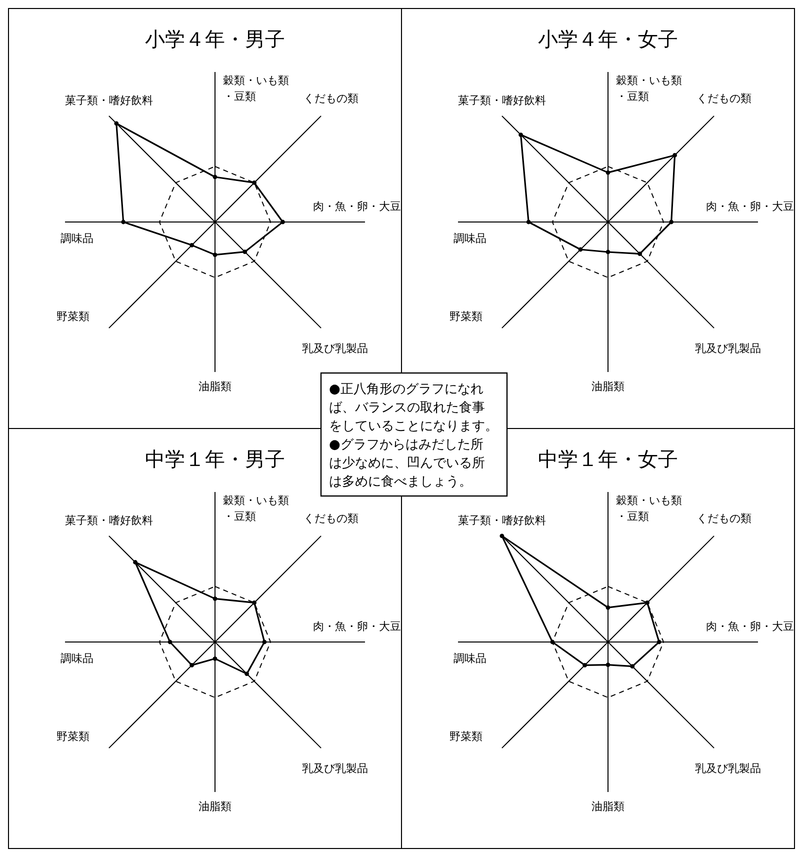 This screenshot has width=802, height=853. What do you see at coordinates (407, 464) in the screenshot?
I see `text: ●グラフからはみだした所は少なめに、凹んでいる所は多めに食べましょう。` at bounding box center [407, 464].